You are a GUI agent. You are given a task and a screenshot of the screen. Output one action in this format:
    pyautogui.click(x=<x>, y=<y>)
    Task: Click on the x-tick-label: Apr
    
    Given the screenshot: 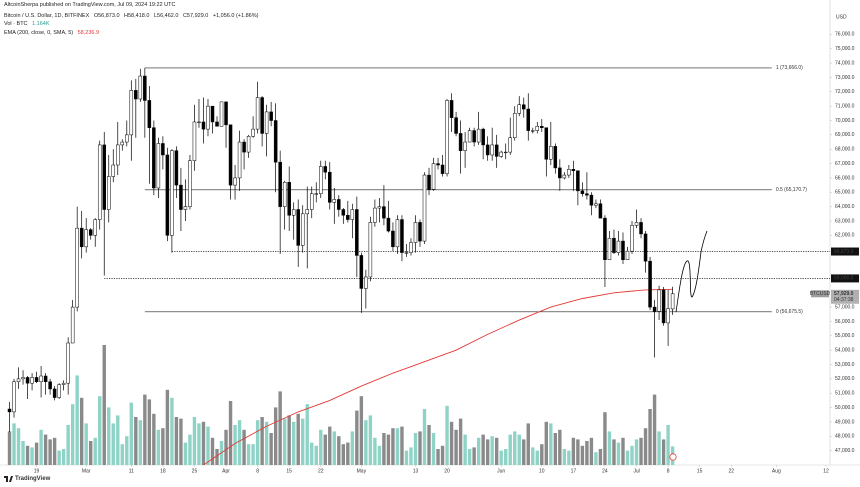 What is the action you would take?
    pyautogui.click(x=226, y=471)
    